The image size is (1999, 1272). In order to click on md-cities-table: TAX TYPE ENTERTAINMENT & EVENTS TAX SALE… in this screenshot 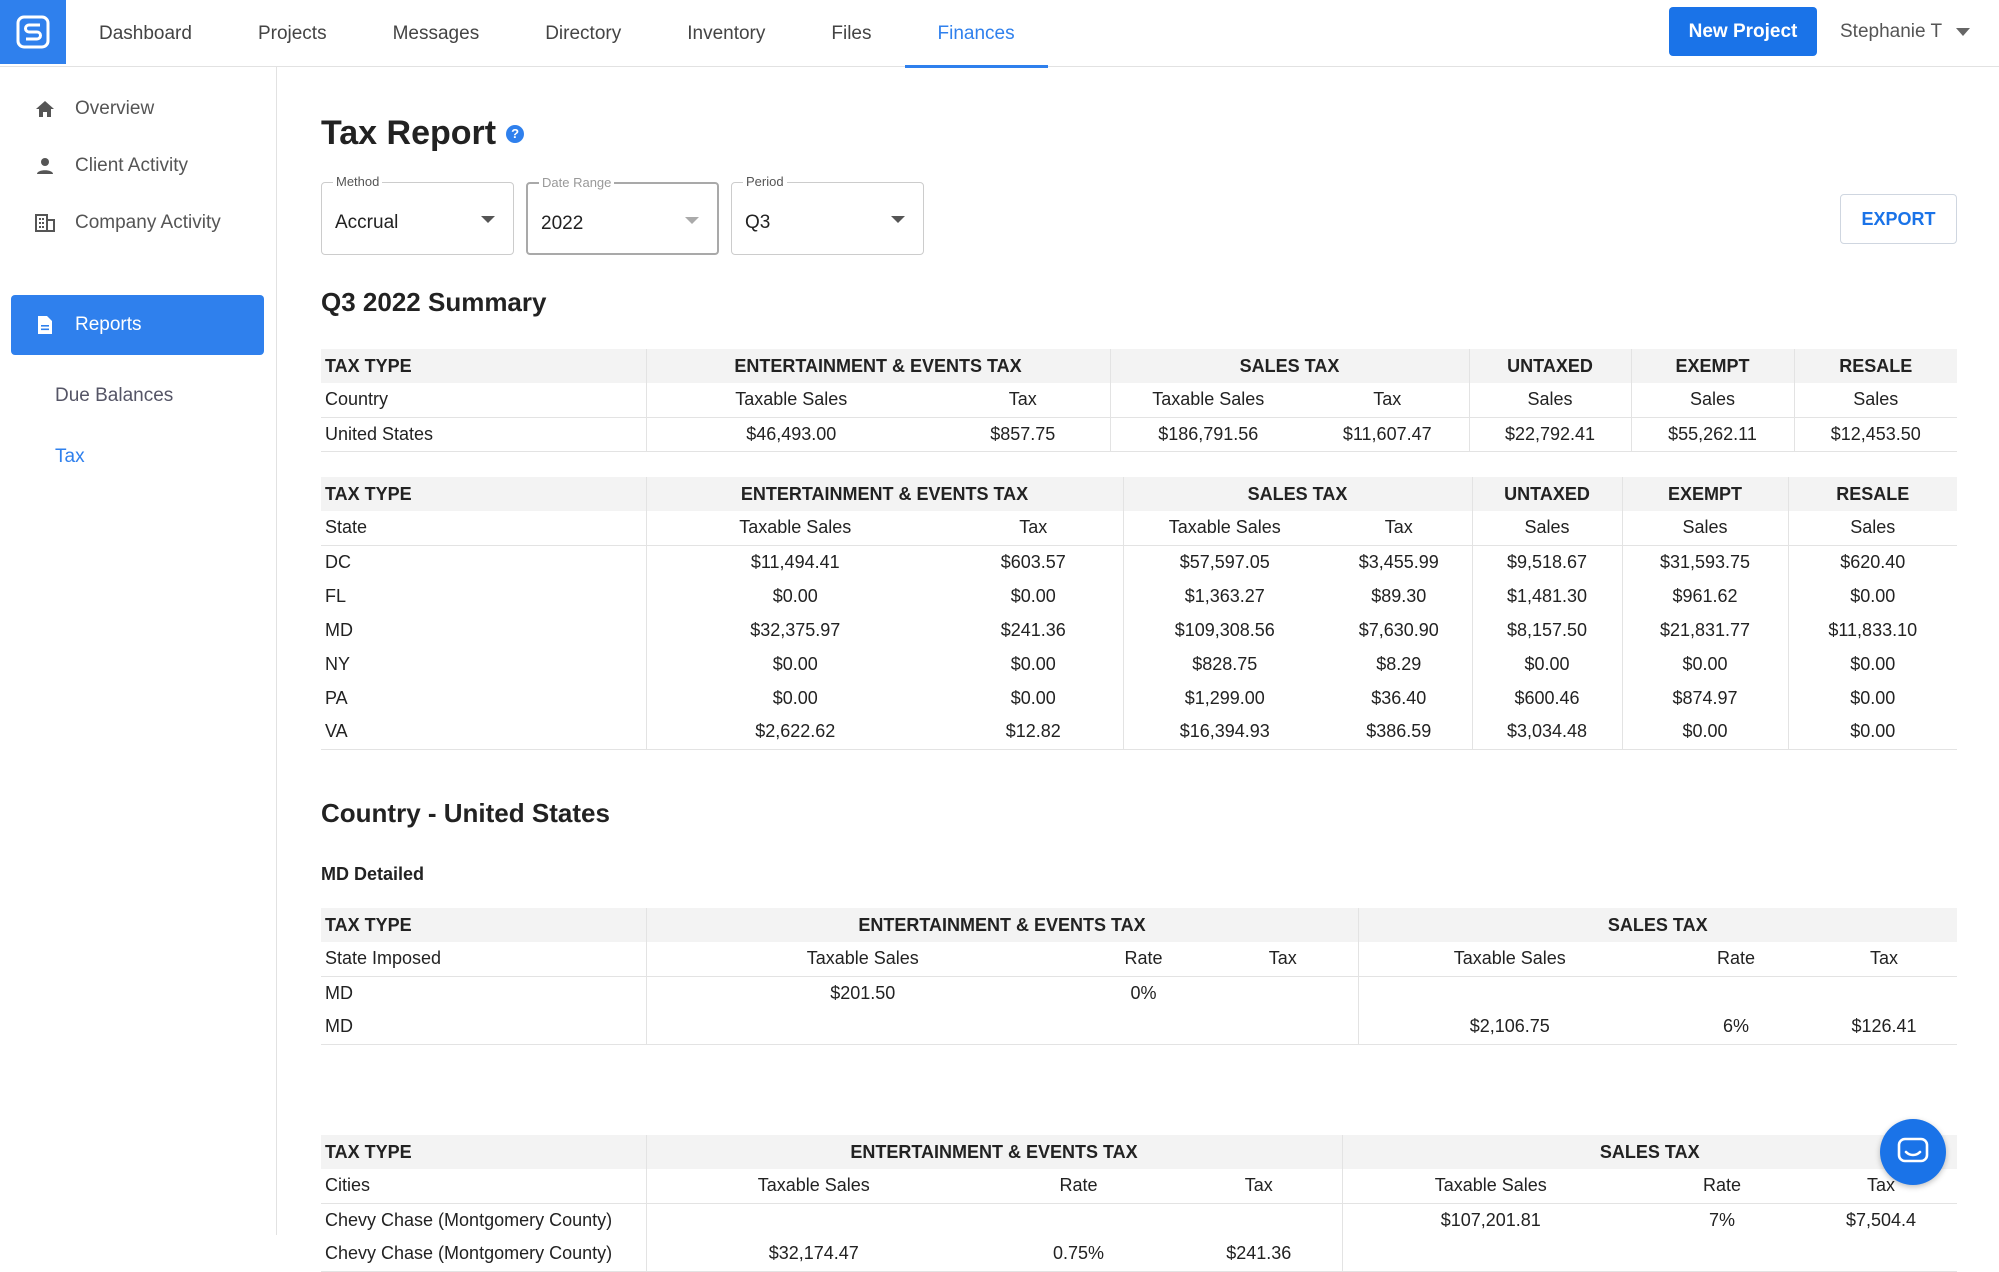, I will do `click(1139, 1203)`.